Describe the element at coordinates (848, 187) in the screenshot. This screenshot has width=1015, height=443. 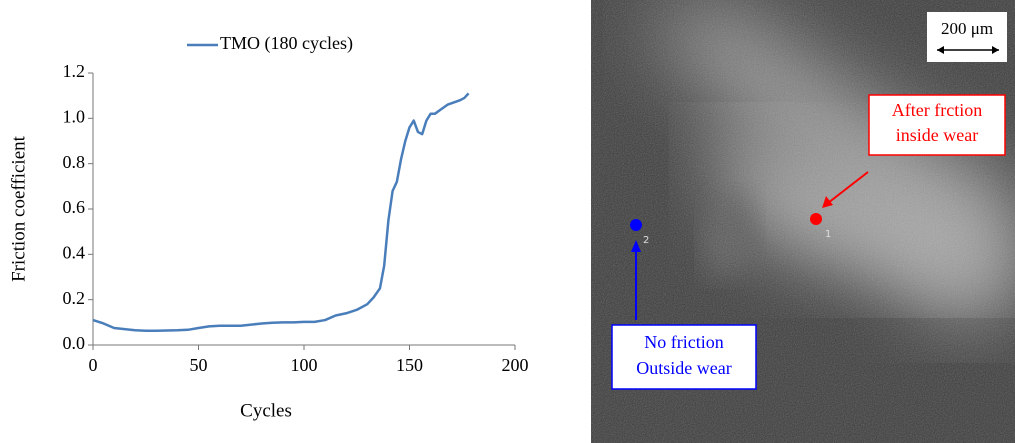
I see `arrow` at that location.